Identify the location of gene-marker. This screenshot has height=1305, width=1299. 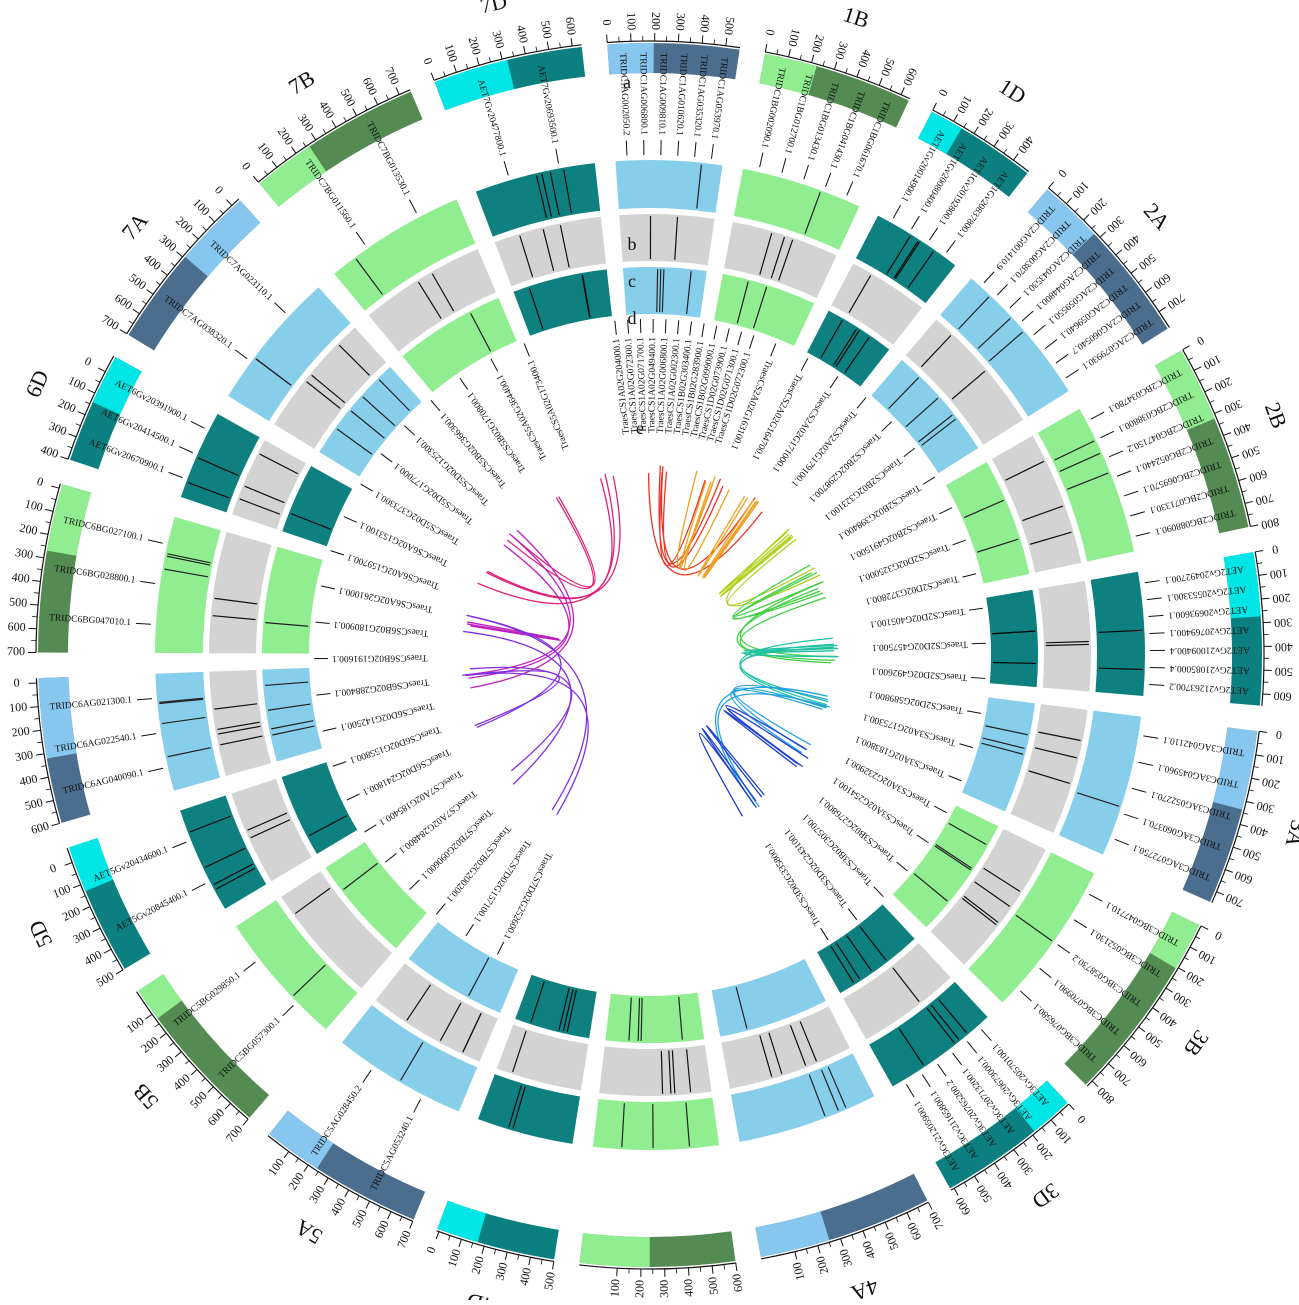
(657, 290).